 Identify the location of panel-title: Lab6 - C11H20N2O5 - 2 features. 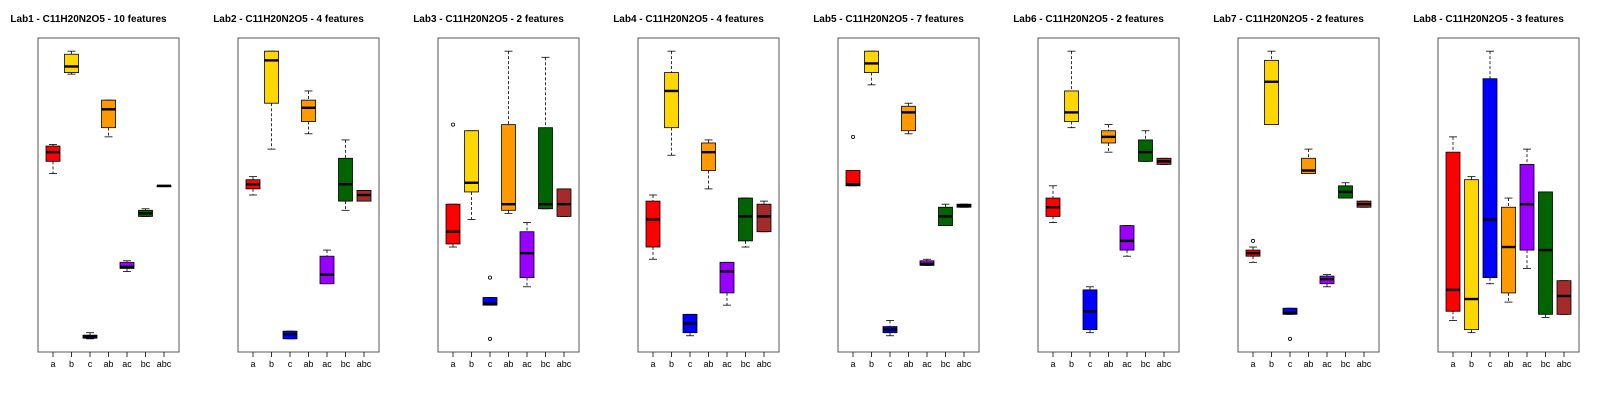
(1088, 19).